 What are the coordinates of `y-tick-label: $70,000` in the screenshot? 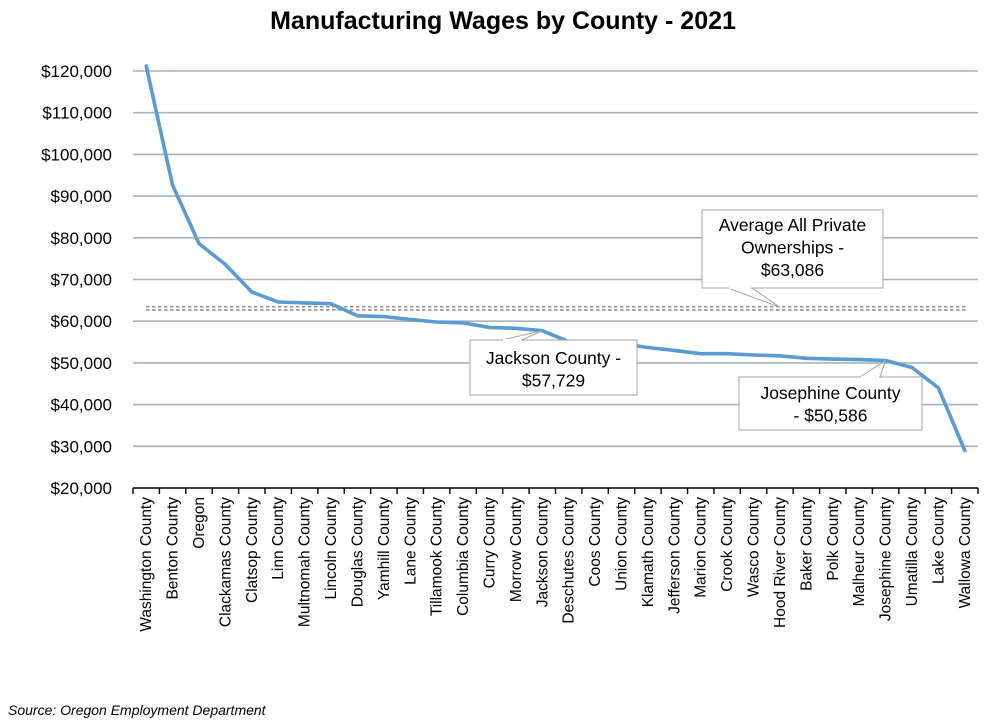 It's located at (81, 280).